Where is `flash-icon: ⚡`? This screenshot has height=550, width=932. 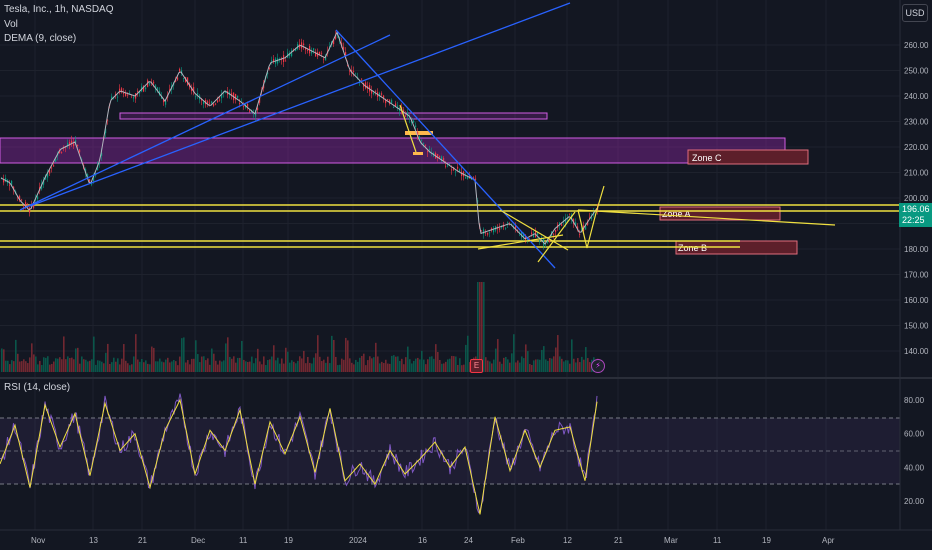 flash-icon: ⚡ is located at coordinates (598, 366).